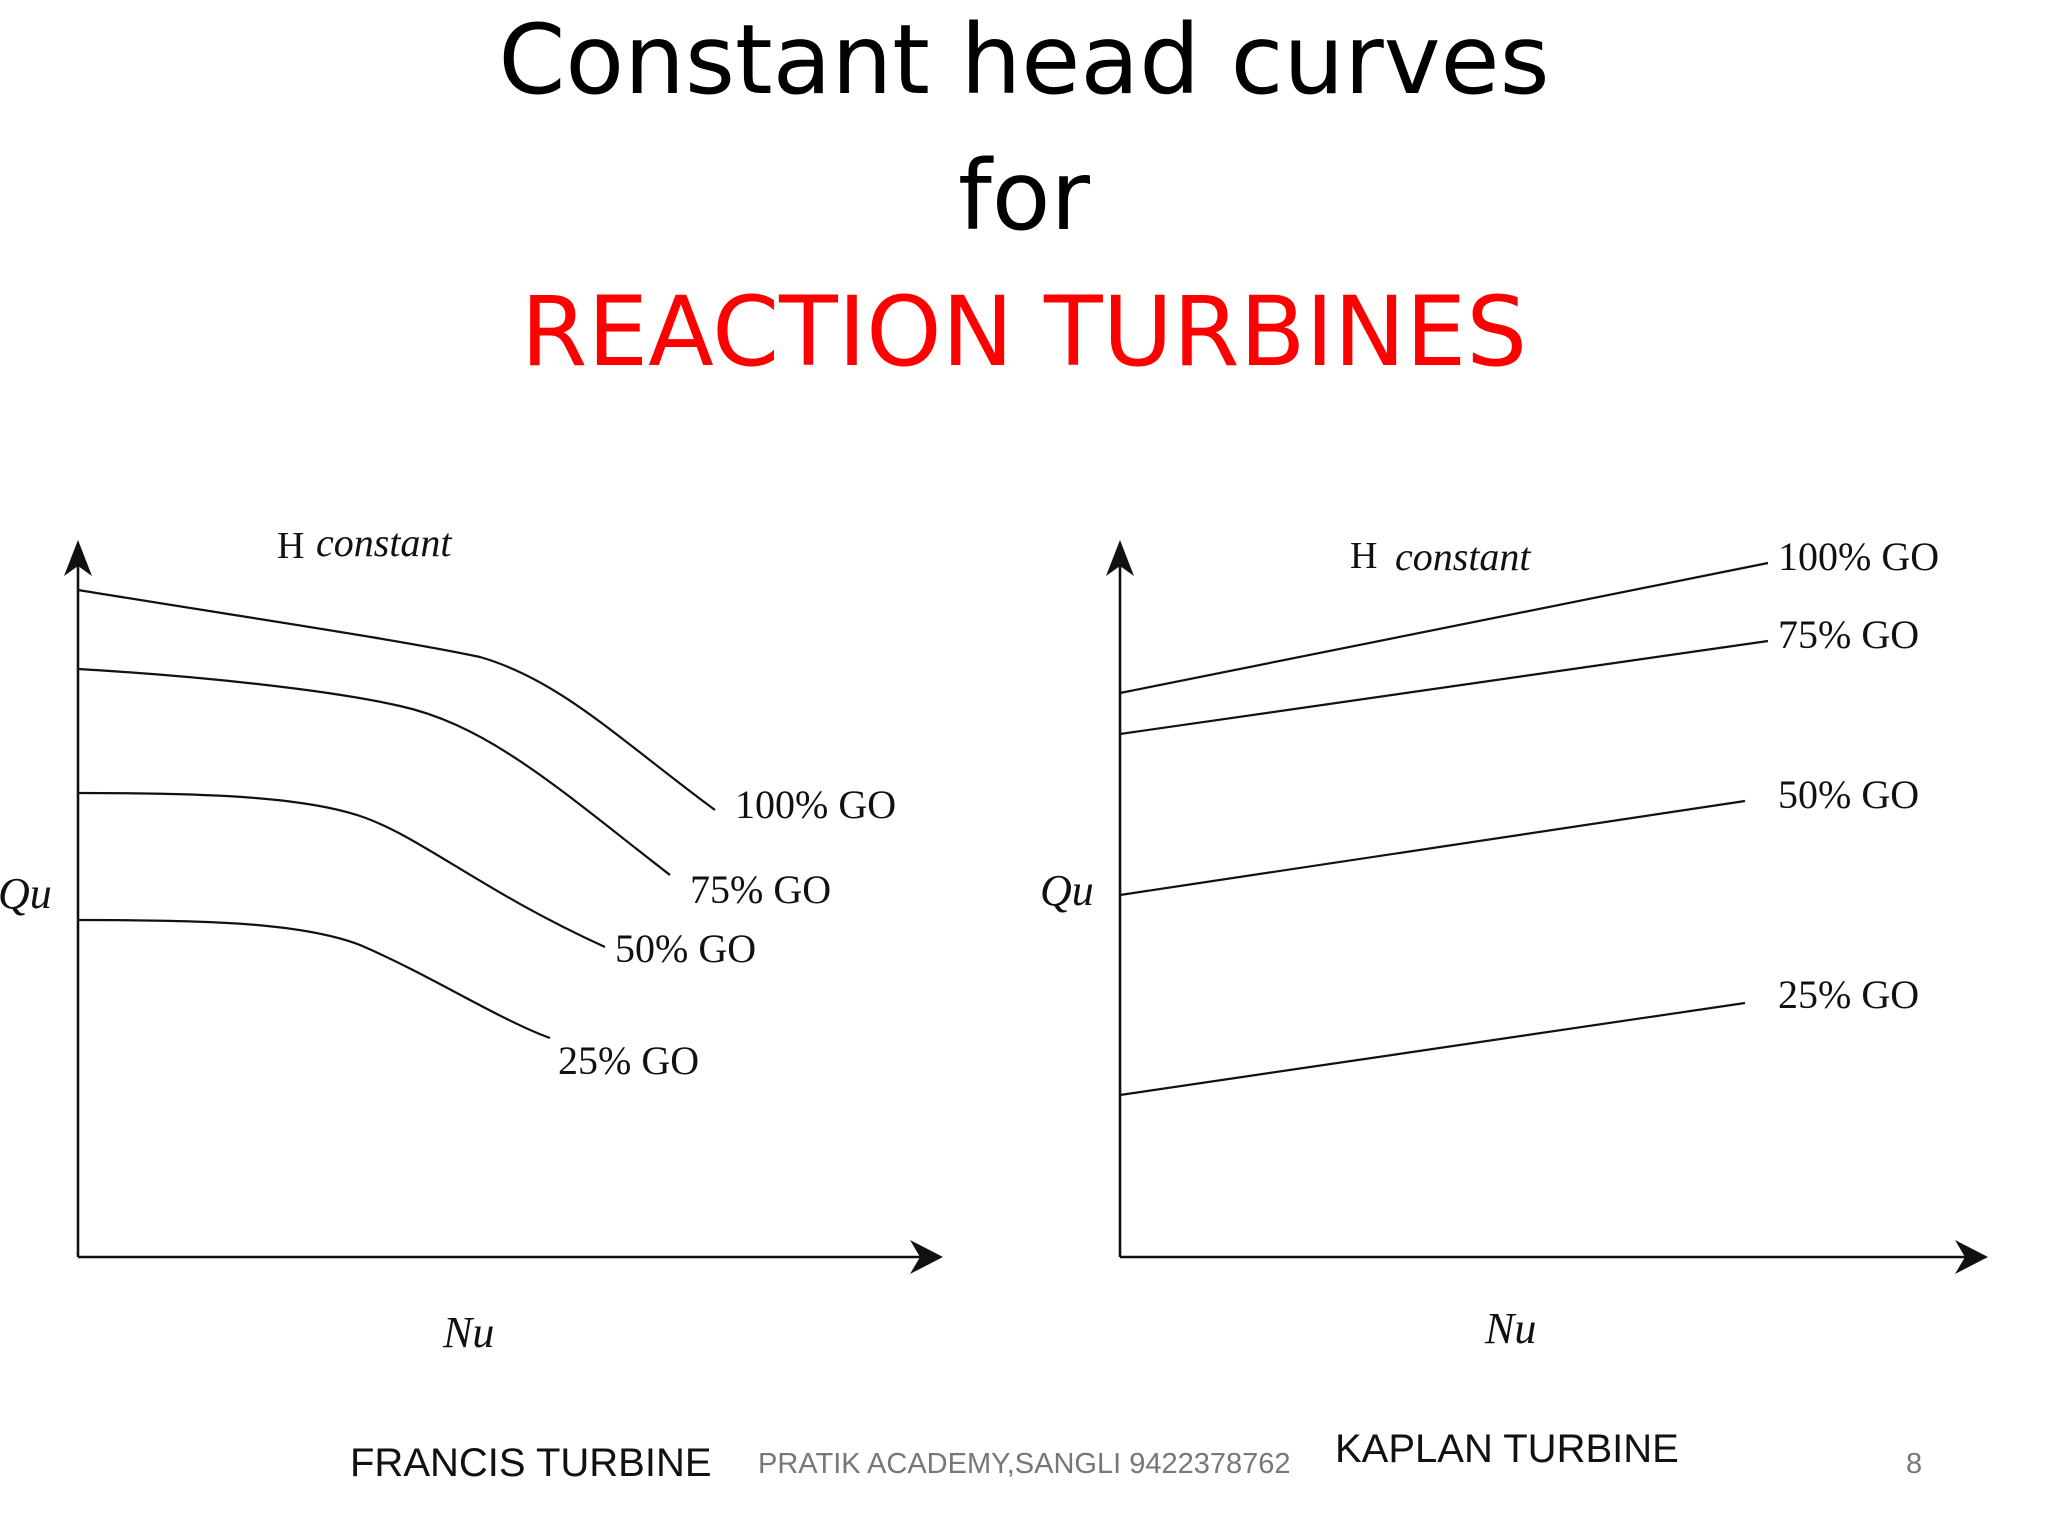  What do you see at coordinates (78, 558) in the screenshot?
I see `francis-y-arrowhead` at bounding box center [78, 558].